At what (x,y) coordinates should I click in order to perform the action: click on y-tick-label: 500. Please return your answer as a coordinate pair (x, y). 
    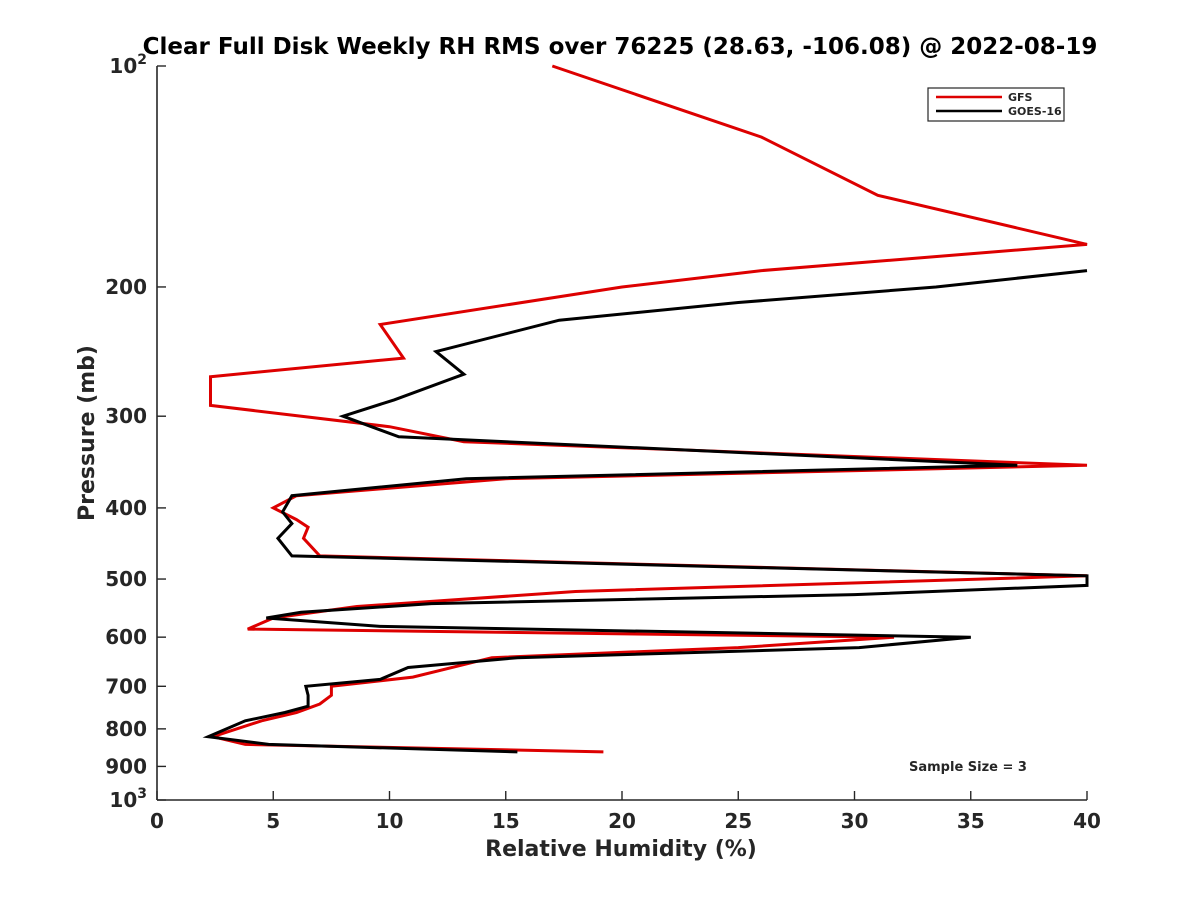
    Looking at the image, I should click on (126, 579).